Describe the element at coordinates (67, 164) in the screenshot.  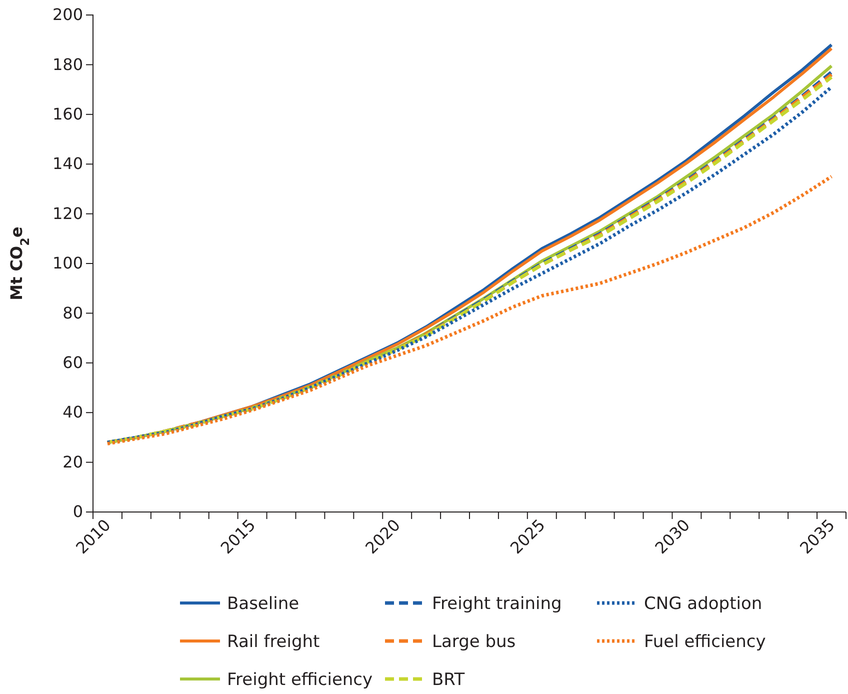
I see `y-tick-label: 140` at that location.